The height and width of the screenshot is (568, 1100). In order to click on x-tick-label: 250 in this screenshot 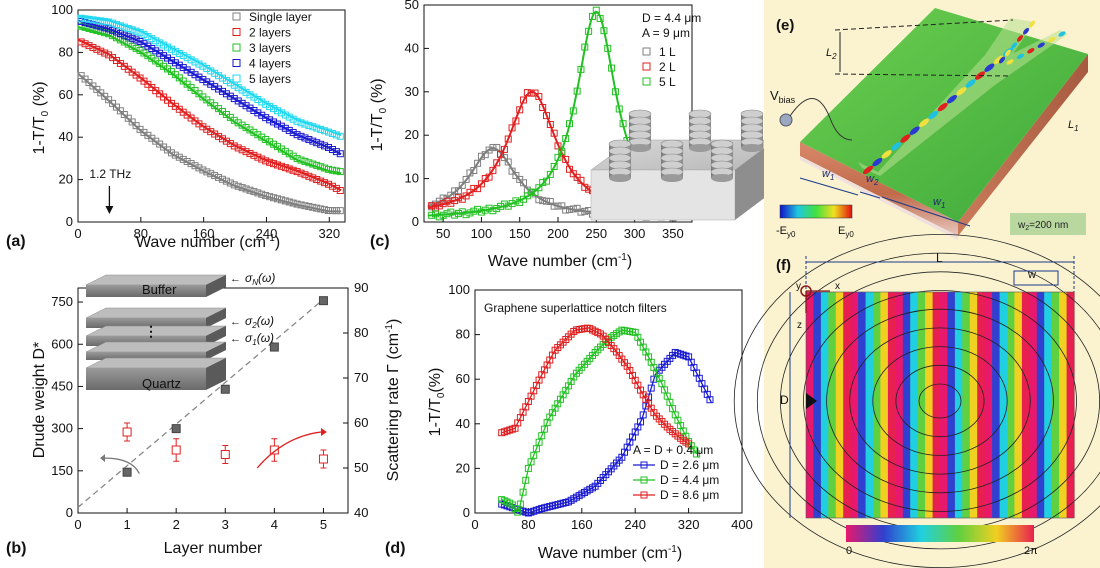, I will do `click(596, 233)`.